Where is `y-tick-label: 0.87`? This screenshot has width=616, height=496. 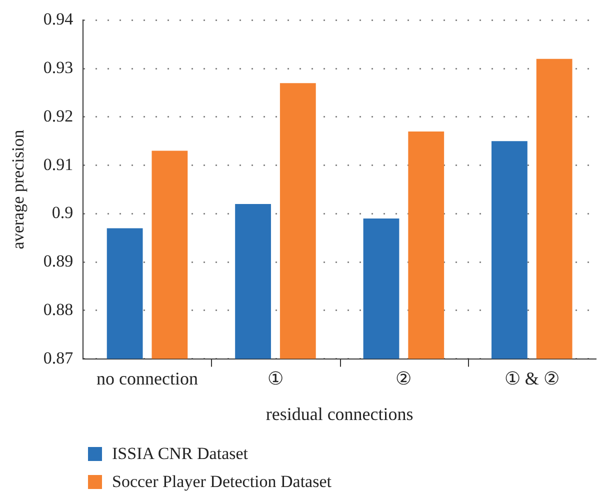
y-tick-label: 0.87 is located at coordinates (58, 358).